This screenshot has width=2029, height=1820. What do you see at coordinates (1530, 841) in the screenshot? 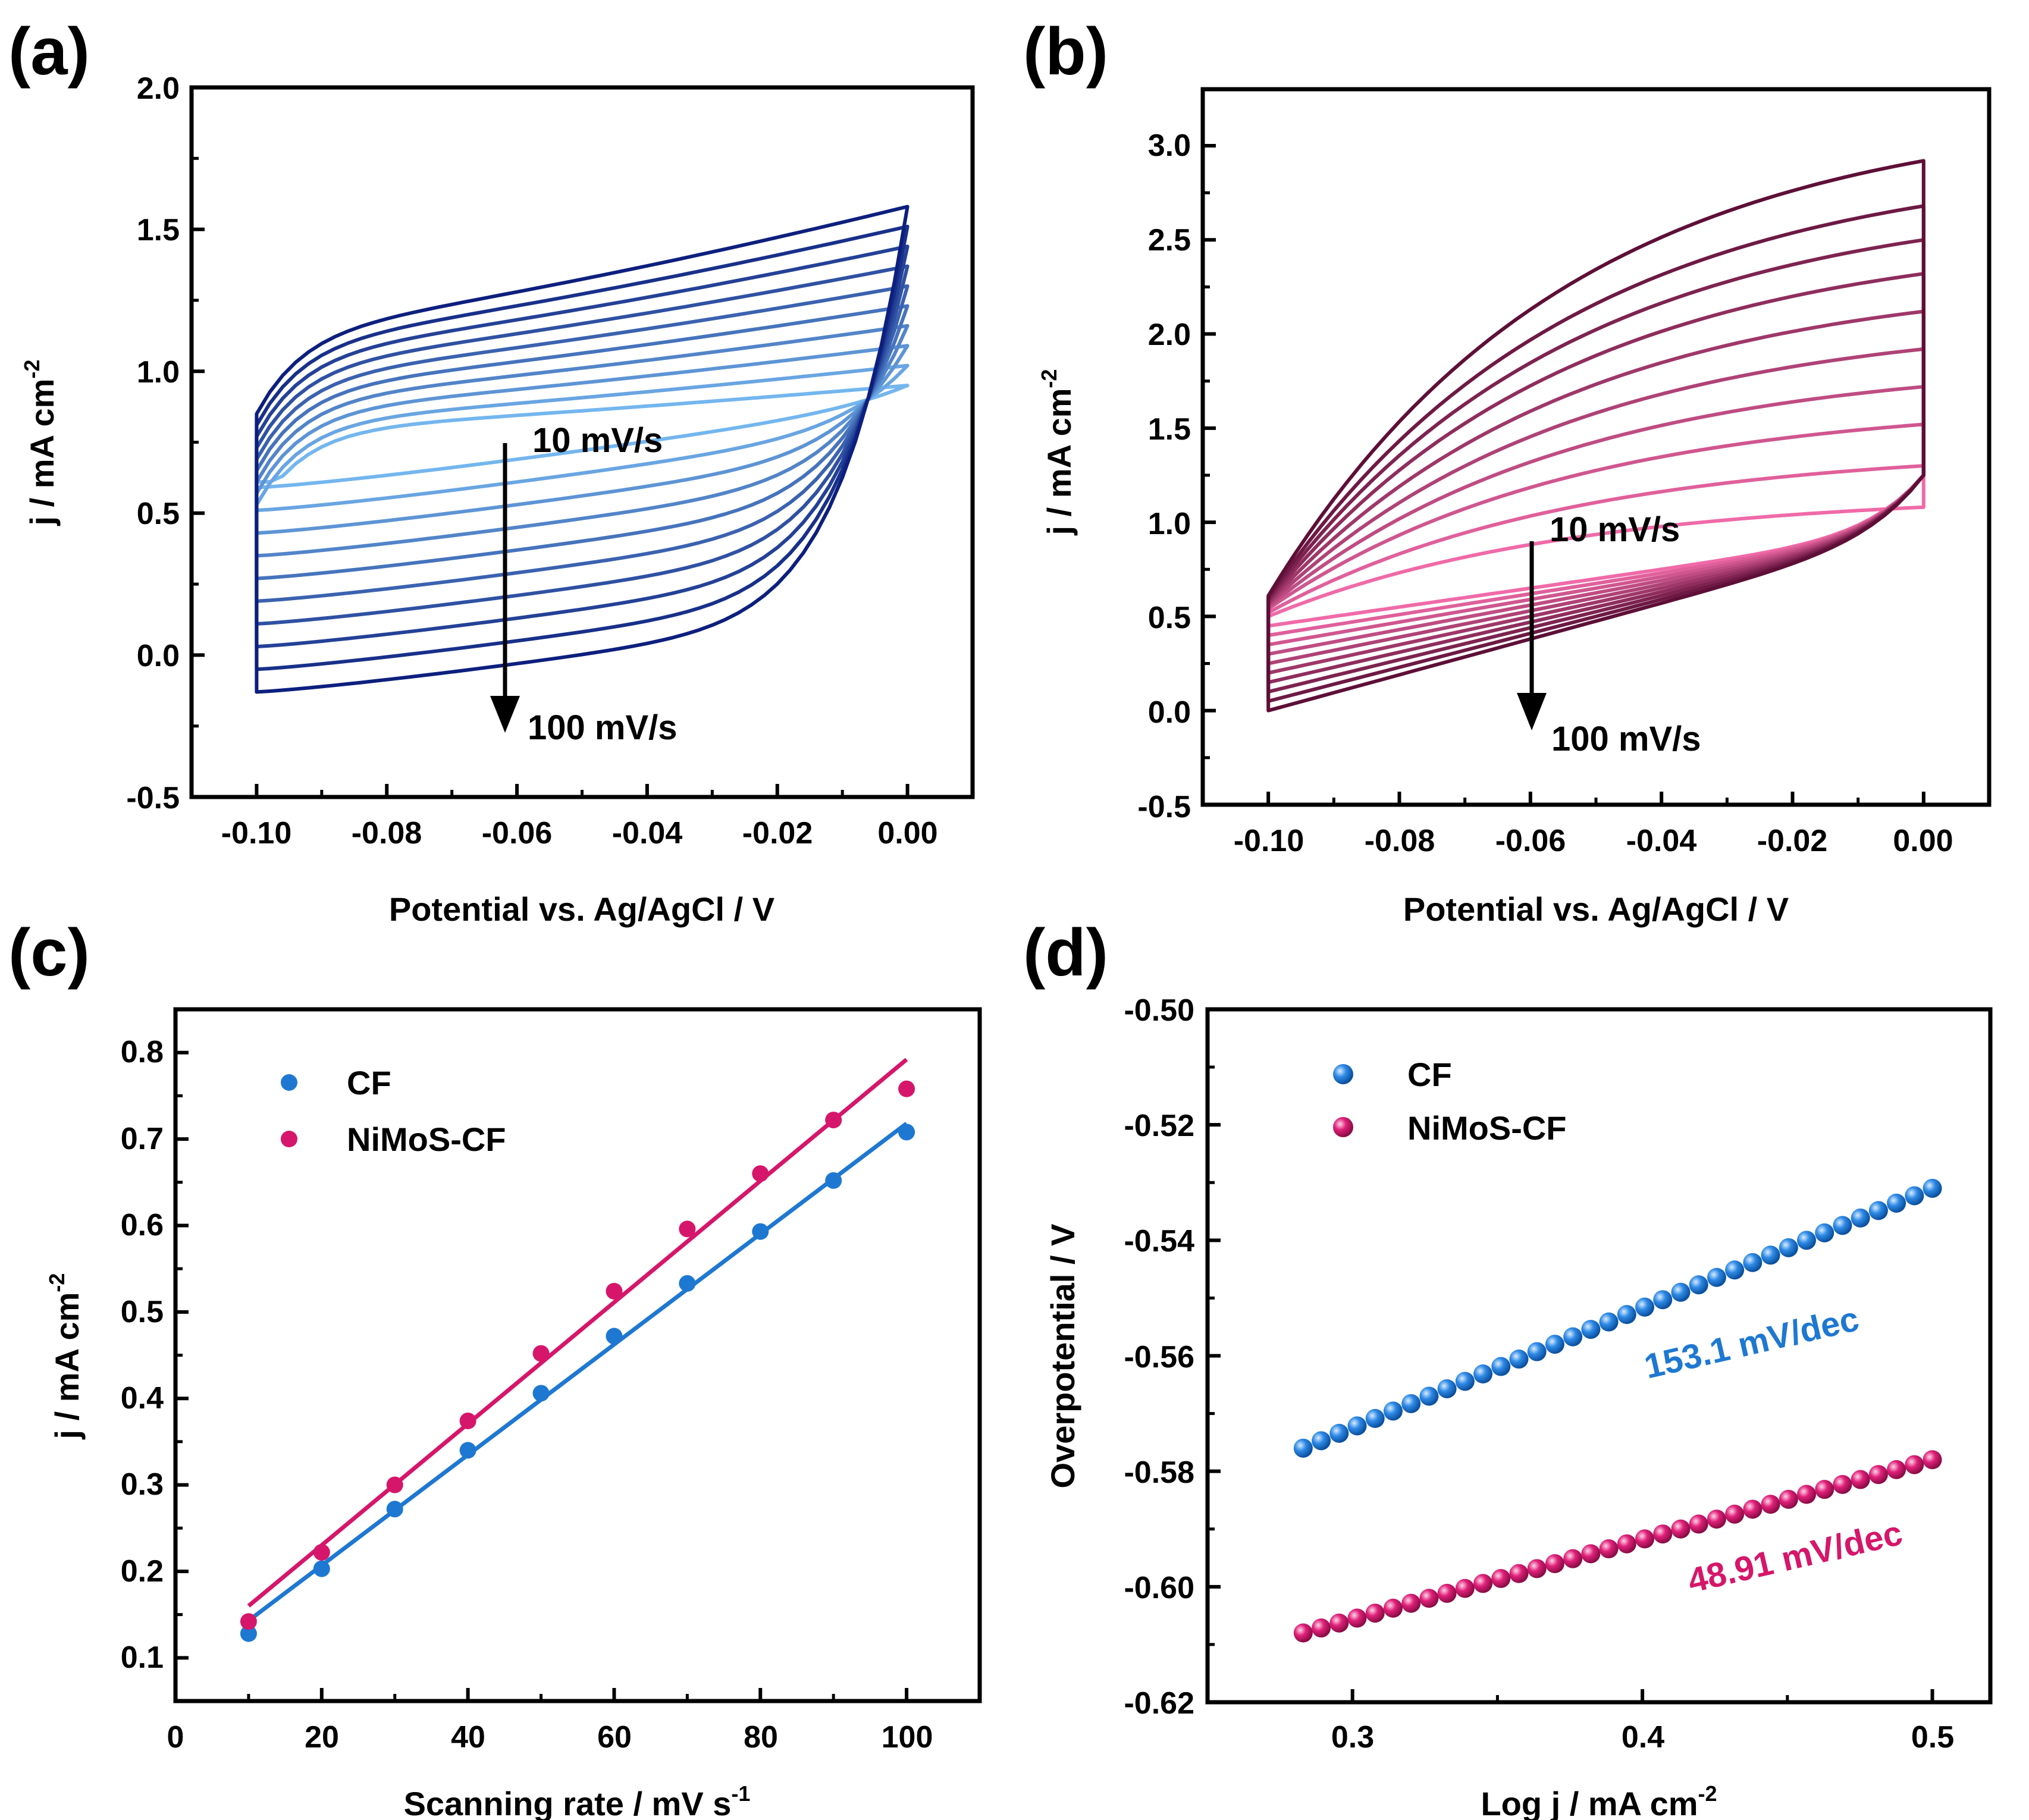
I see `panel-b-xtick: -0.06` at bounding box center [1530, 841].